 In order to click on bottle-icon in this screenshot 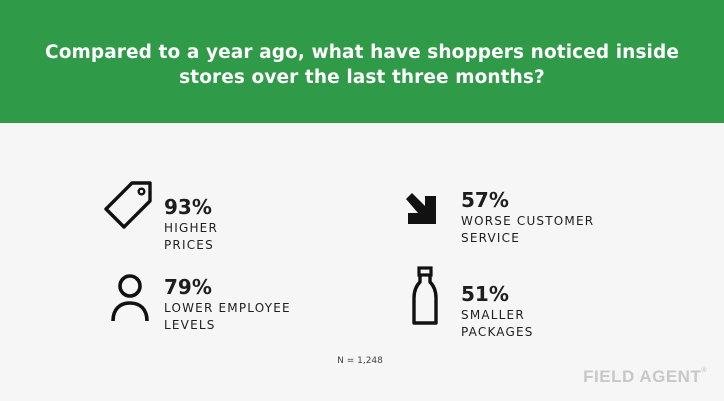, I will do `click(425, 295)`.